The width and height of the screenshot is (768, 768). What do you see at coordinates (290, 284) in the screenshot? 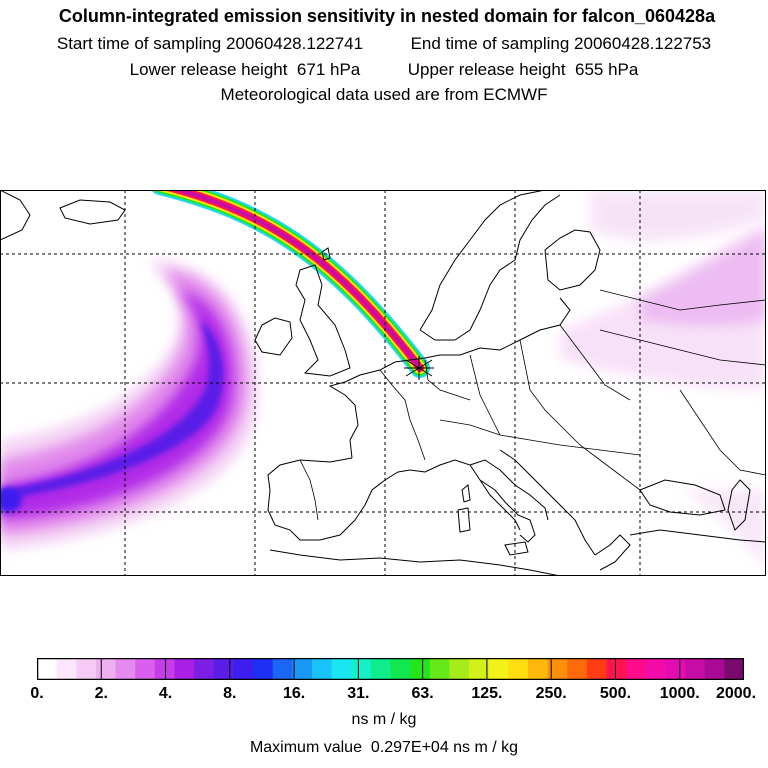
I see `plume-arc` at bounding box center [290, 284].